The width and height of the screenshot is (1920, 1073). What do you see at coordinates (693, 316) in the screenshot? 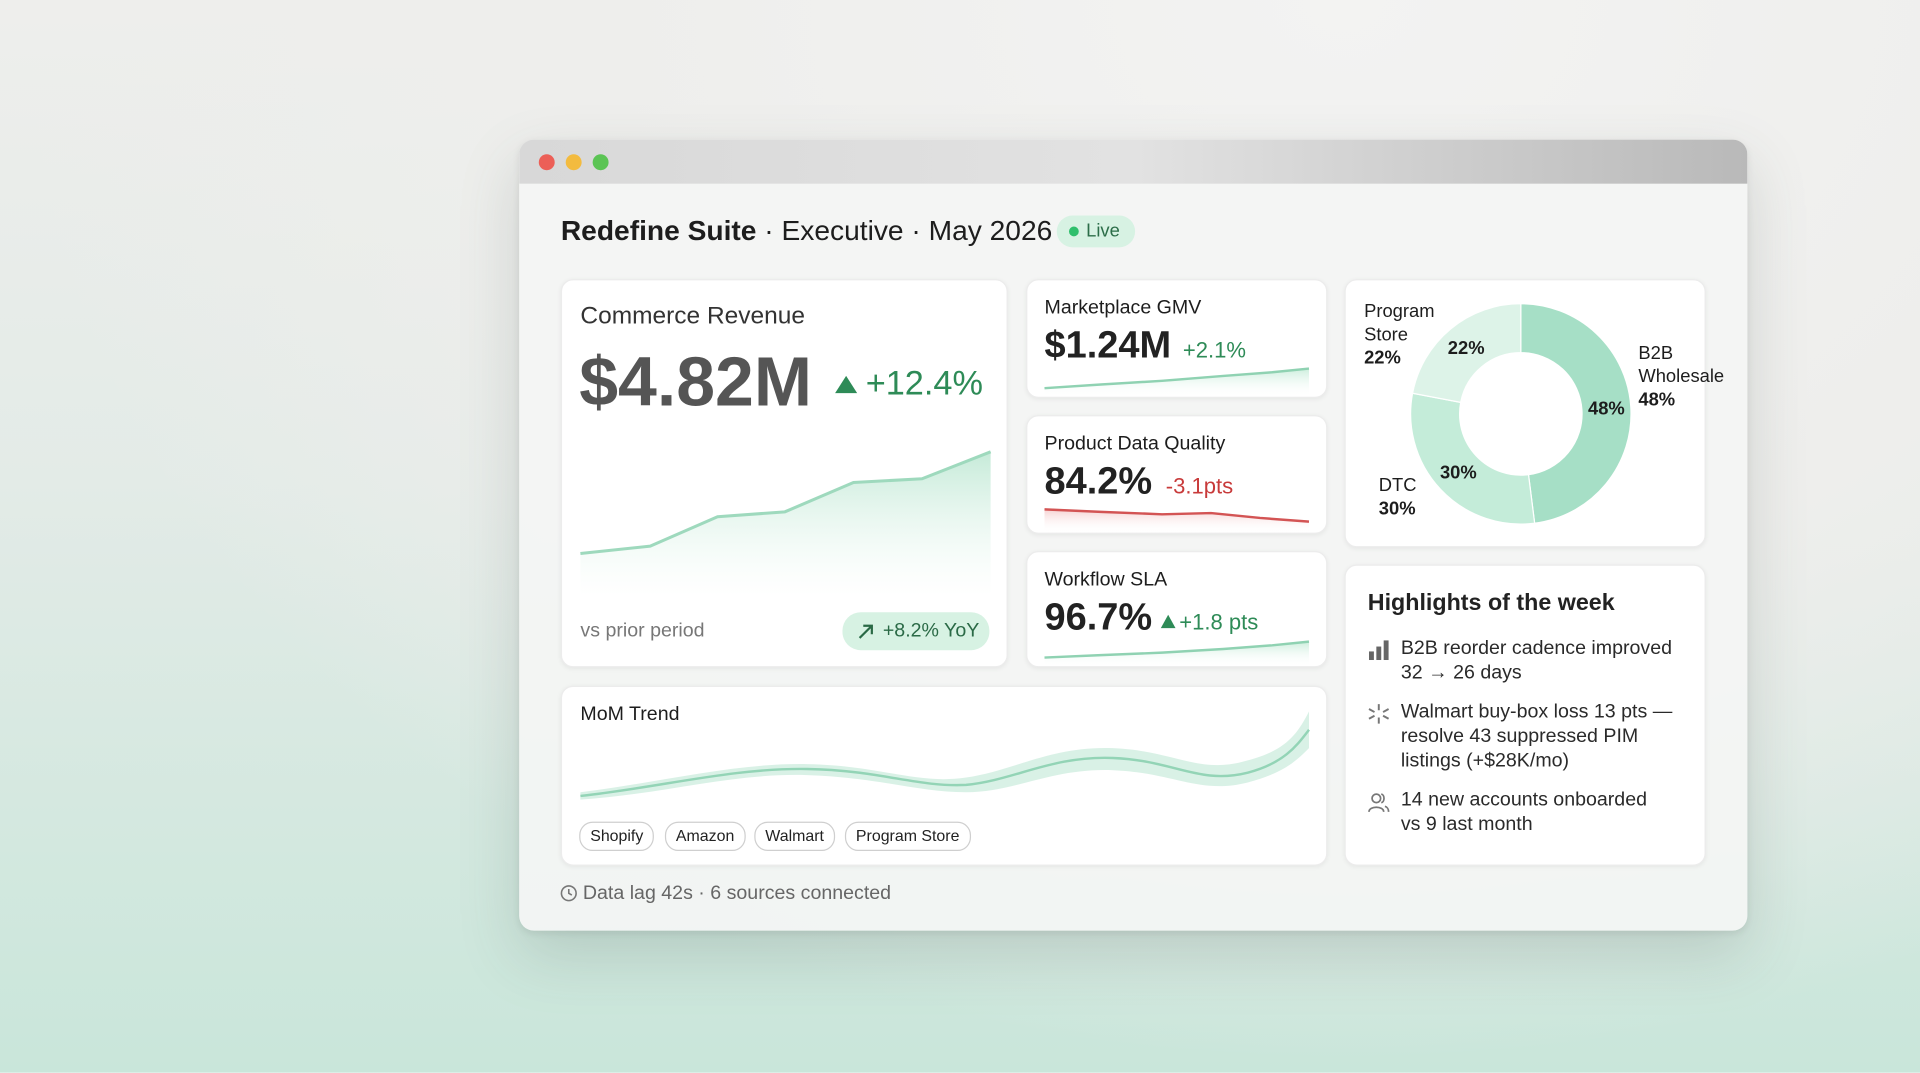
I see `card-label: Commerce Revenue` at bounding box center [693, 316].